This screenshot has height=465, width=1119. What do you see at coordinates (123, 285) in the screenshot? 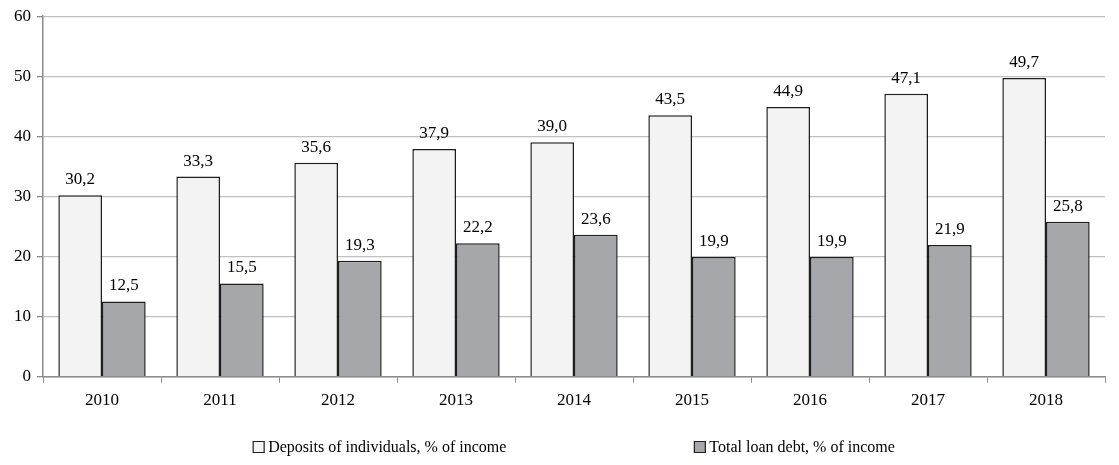
I see `data-label: 12,5` at bounding box center [123, 285].